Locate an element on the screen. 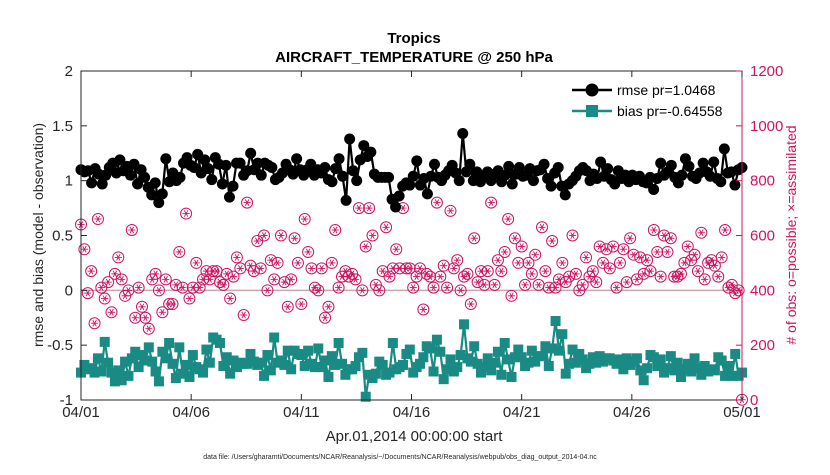 The width and height of the screenshot is (830, 475). legend-bias-label: bias pr=-0.64558 is located at coordinates (670, 111).